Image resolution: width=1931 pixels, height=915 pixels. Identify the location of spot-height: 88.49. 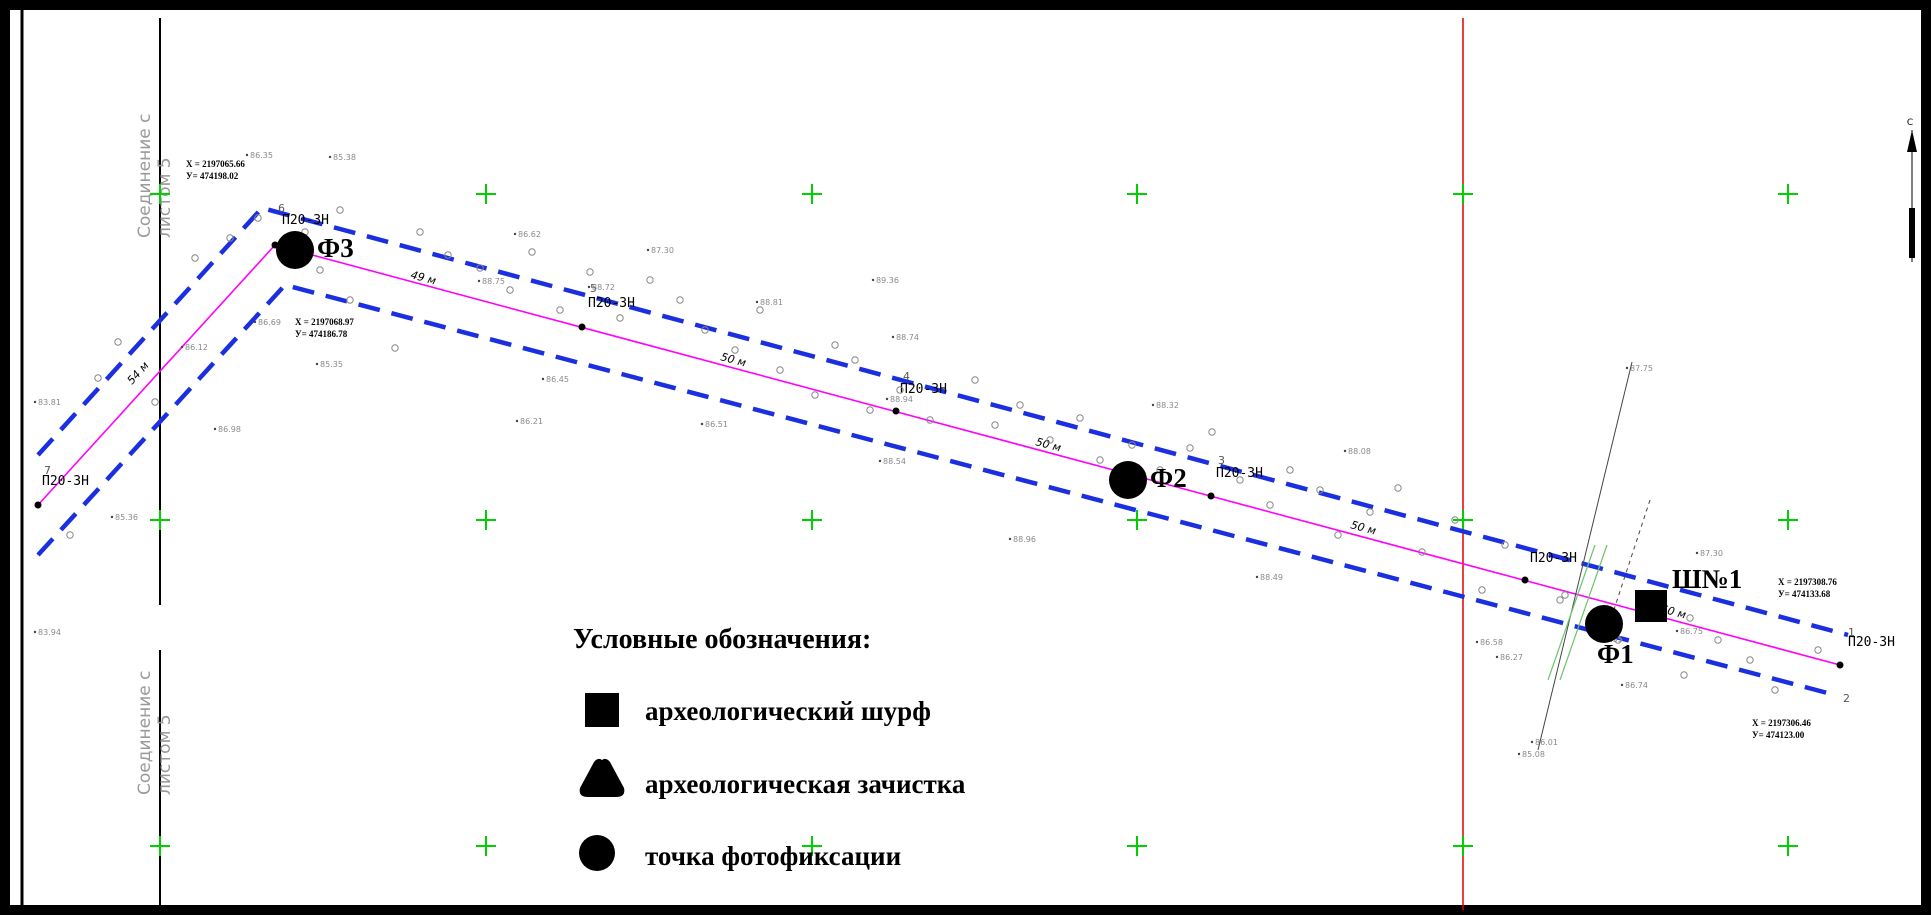
(1271, 577).